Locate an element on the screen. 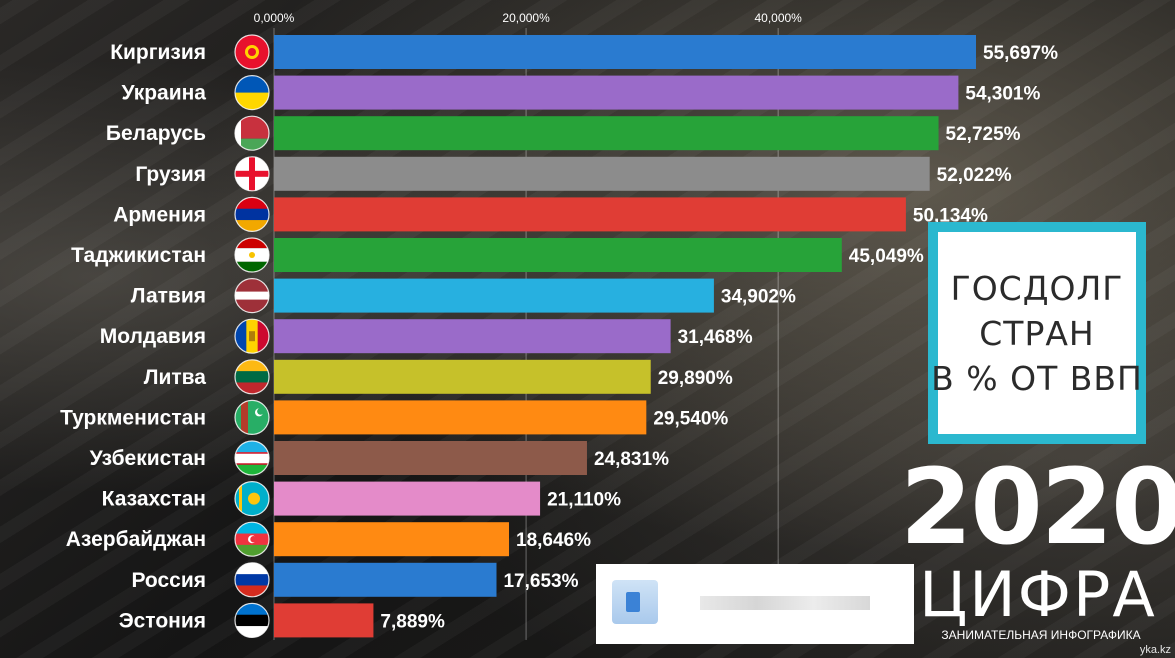 The width and height of the screenshot is (1175, 658). category-label: Эстония is located at coordinates (162, 620).